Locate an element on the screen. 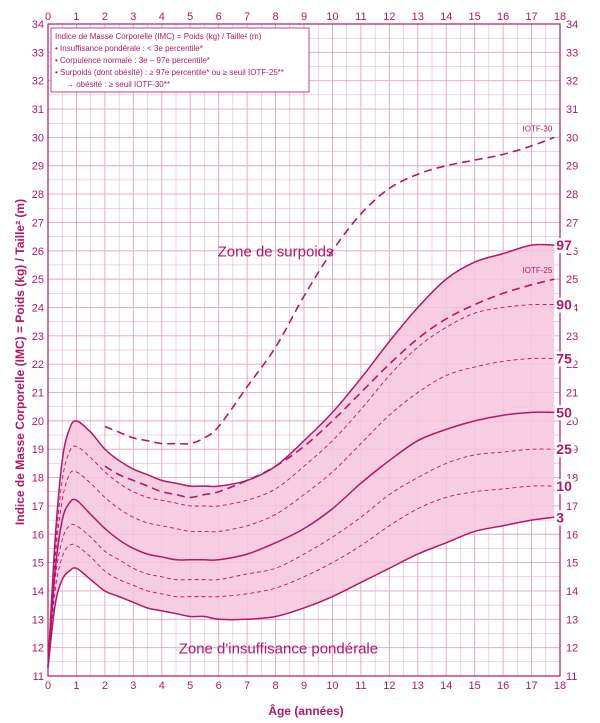 The image size is (600, 723). y-tick-label-left: 28 is located at coordinates (38, 195).